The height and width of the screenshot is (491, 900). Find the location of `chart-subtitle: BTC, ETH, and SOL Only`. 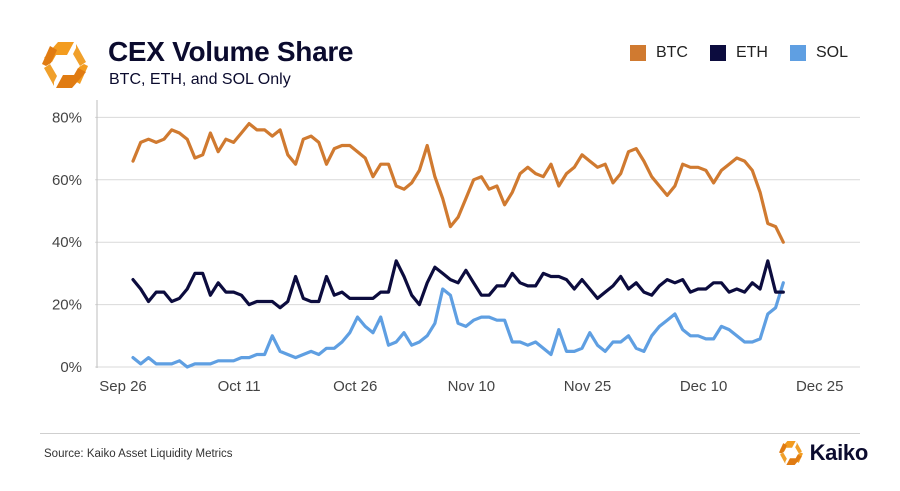

chart-subtitle: BTC, ETH, and SOL Only is located at coordinates (200, 79).